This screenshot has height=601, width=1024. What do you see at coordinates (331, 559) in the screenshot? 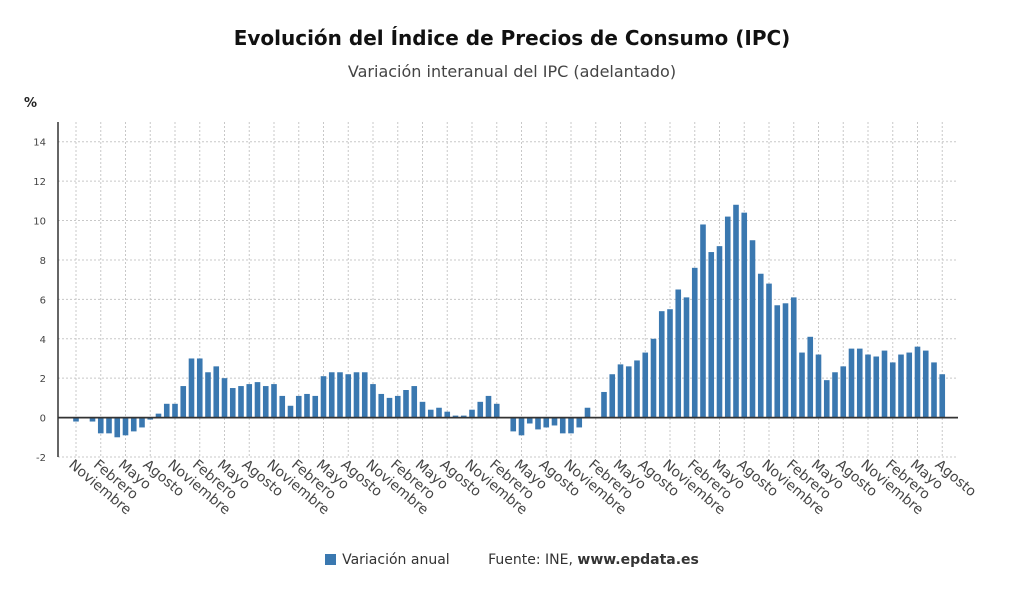
I see `legend-swatch` at bounding box center [331, 559].